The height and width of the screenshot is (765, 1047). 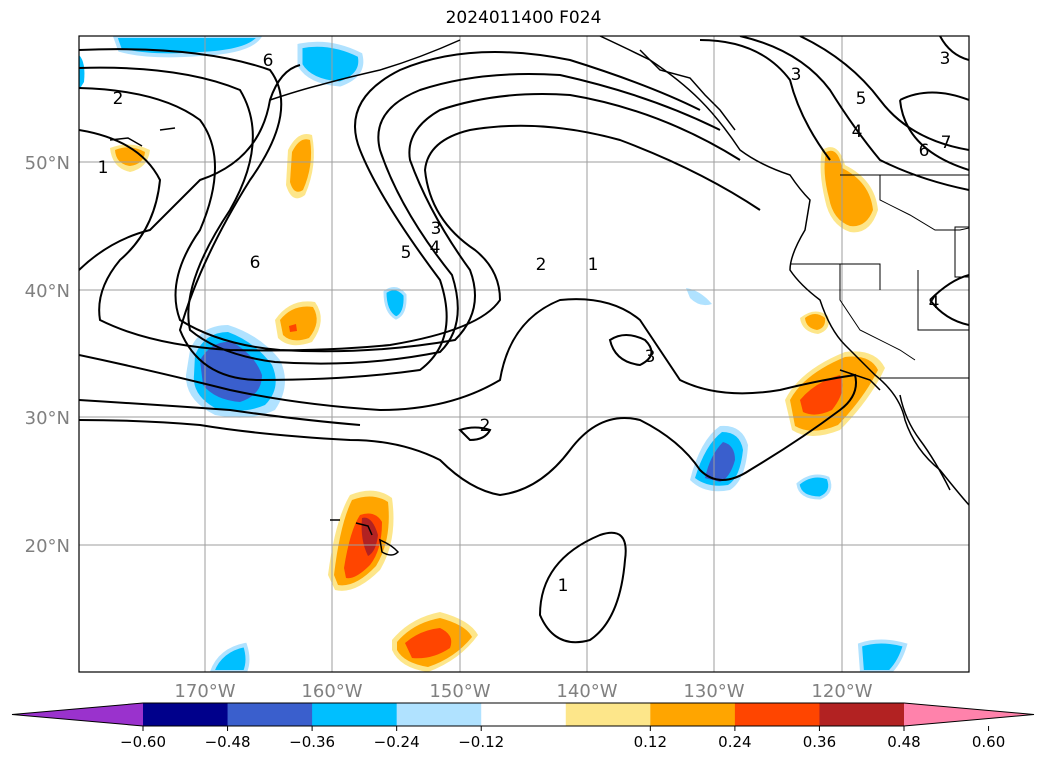 What do you see at coordinates (523, 18) in the screenshot?
I see `map-title: 2024011400 F024` at bounding box center [523, 18].